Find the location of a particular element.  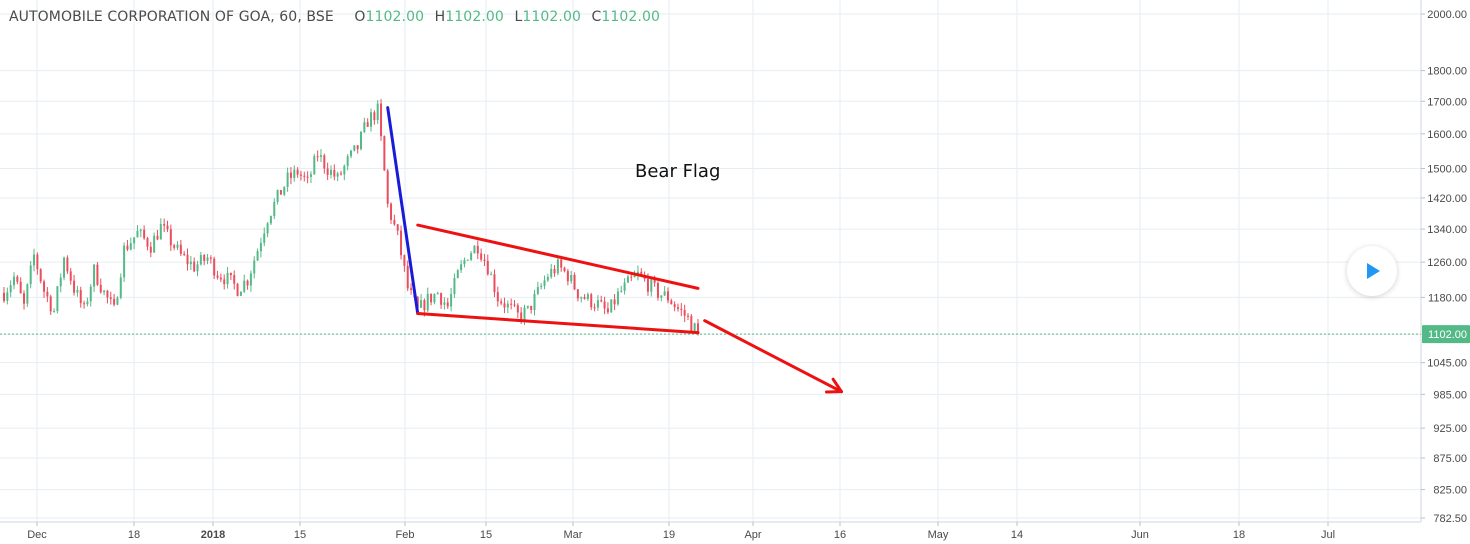

arrow-head-line is located at coordinates (837, 385).